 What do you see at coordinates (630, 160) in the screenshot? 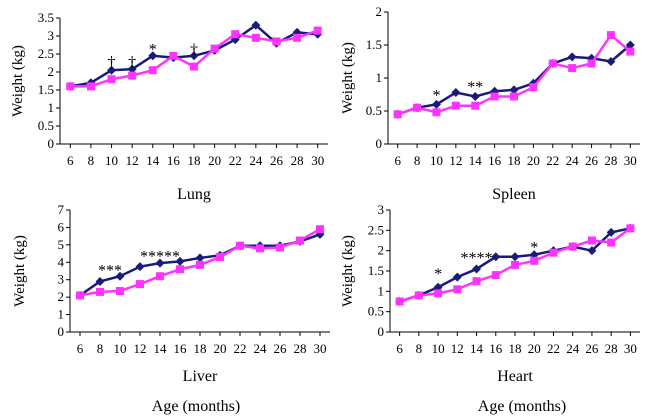
I see `x-tick-label: 30` at bounding box center [630, 160].